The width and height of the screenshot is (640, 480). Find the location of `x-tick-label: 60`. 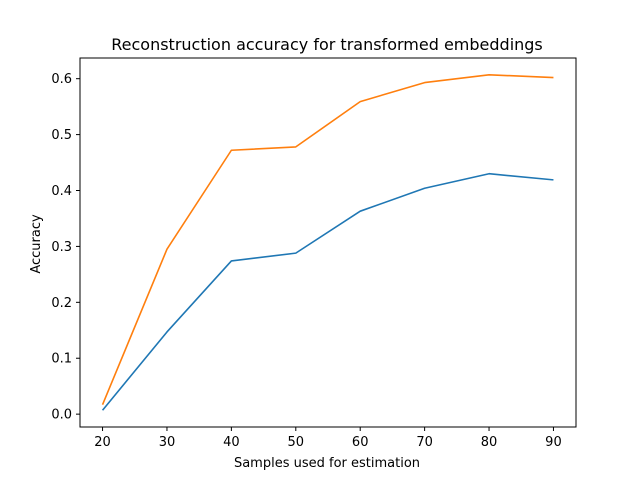

x-tick-label: 60 is located at coordinates (360, 442).